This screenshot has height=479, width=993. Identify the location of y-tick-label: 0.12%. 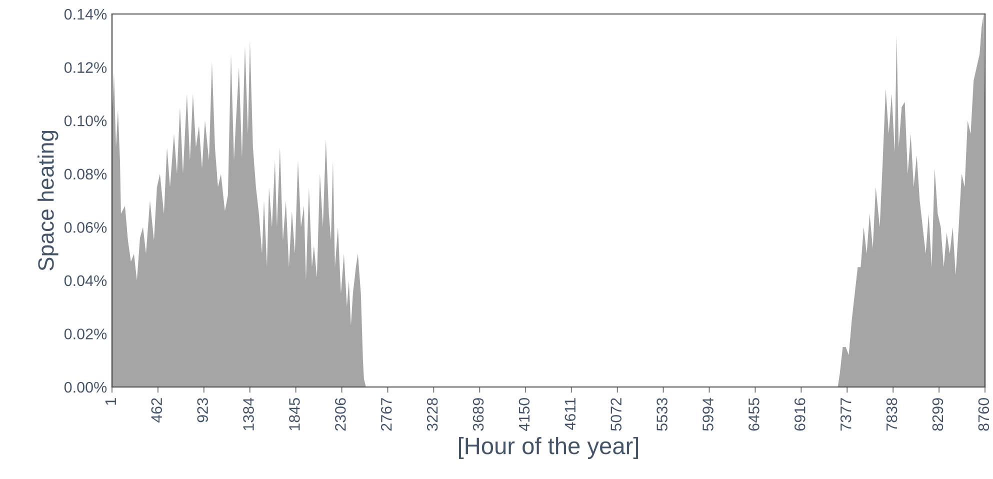
(85, 67).